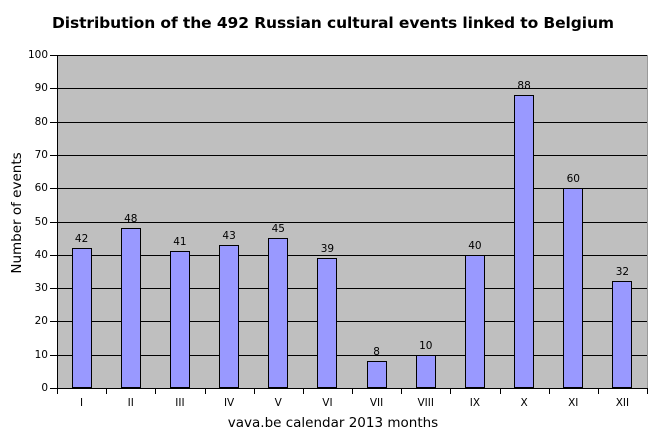 The image size is (666, 448). Describe the element at coordinates (475, 403) in the screenshot. I see `x-axis-tick-label: IX` at that location.